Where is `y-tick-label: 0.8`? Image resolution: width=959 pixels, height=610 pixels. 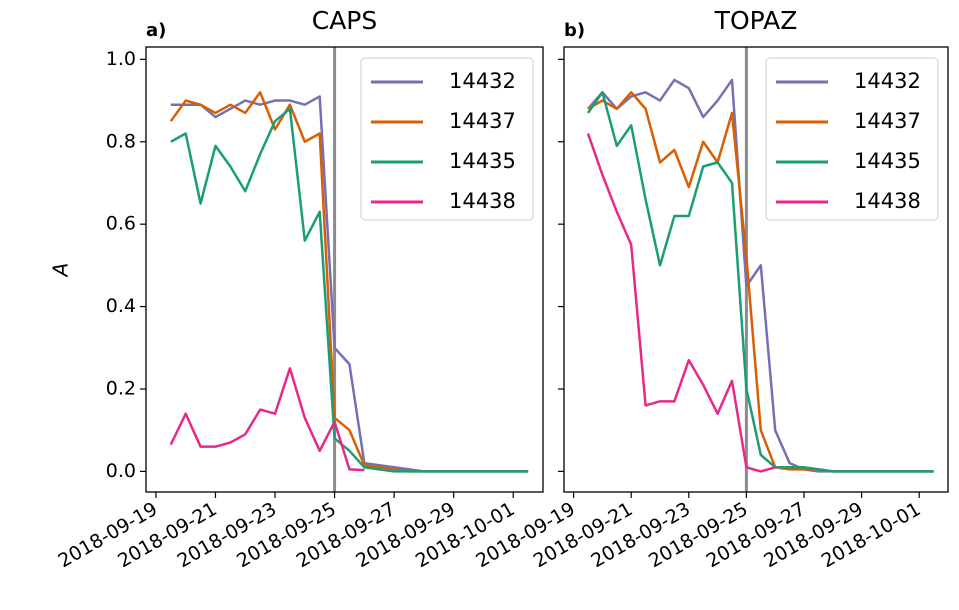
y-tick-label: 0.8 is located at coordinates (121, 141).